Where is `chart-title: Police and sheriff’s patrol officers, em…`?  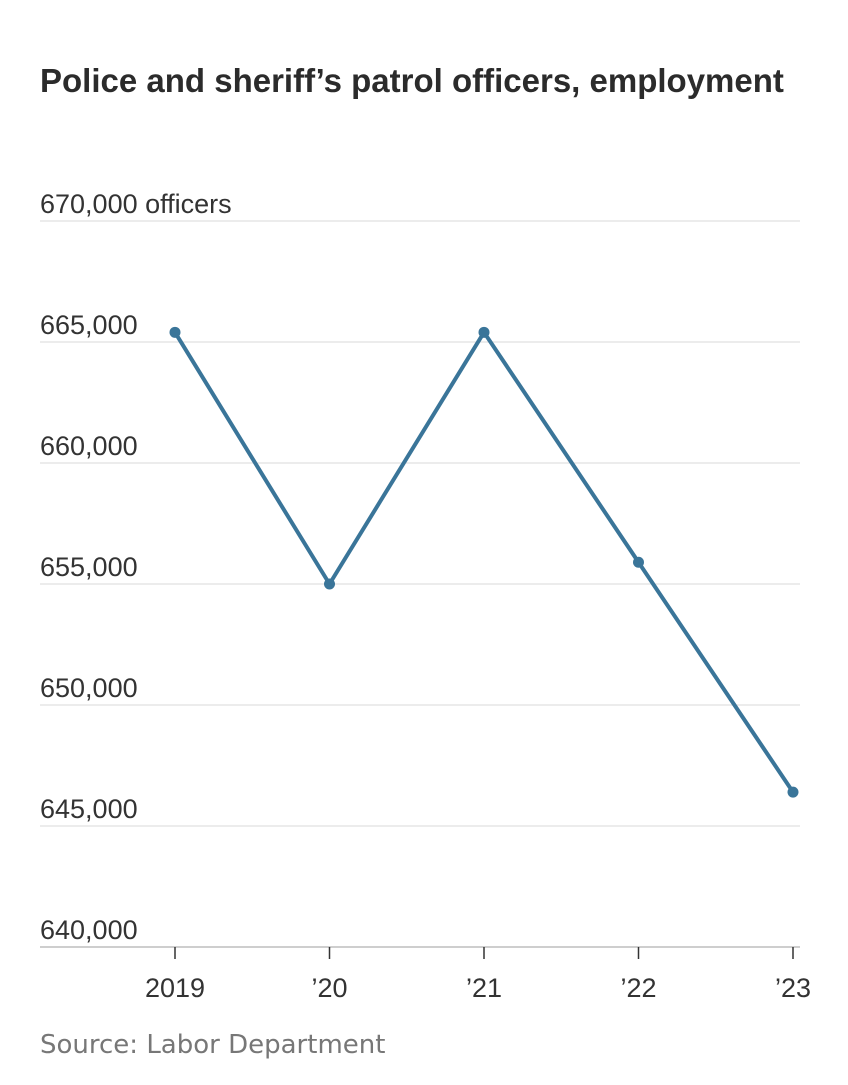
chart-title: Police and sheriff’s patrol officers, em… is located at coordinates (412, 80).